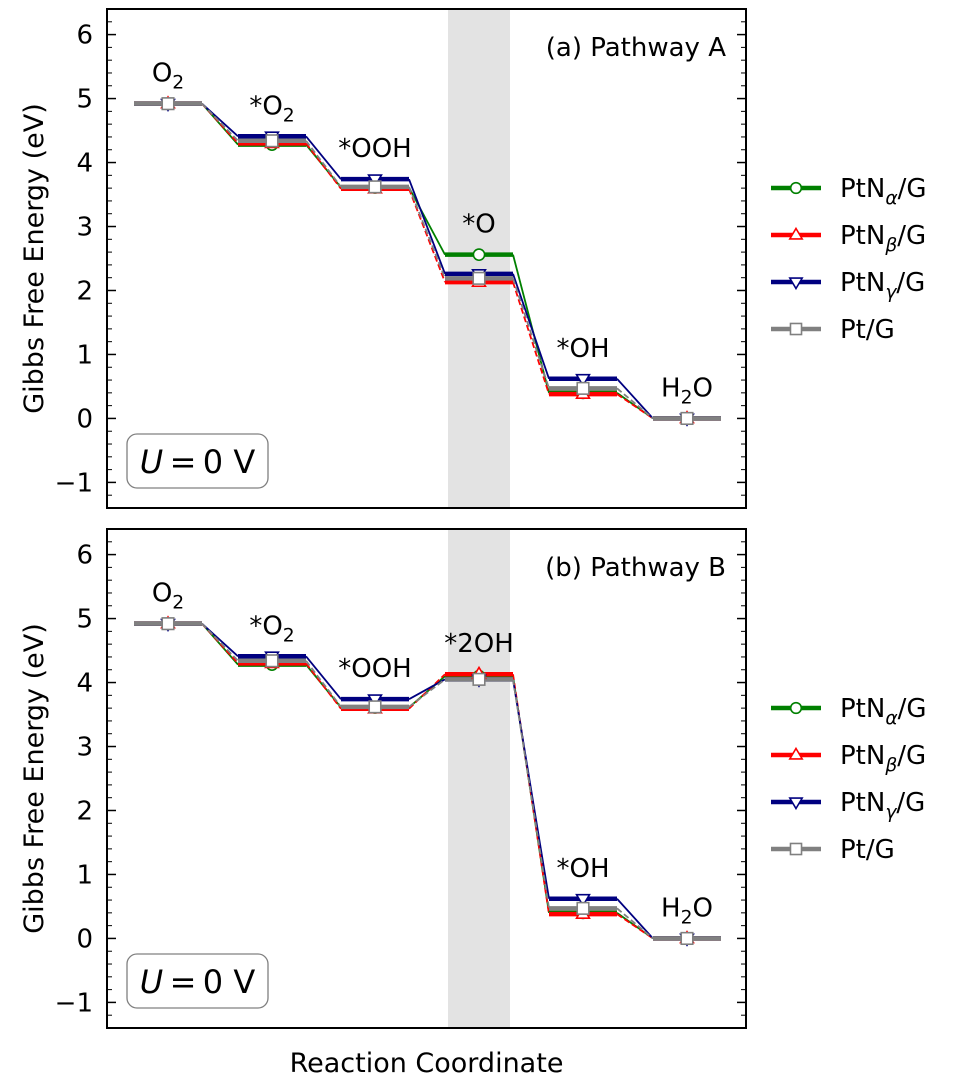  What do you see at coordinates (636, 48) in the screenshot?
I see `panel-title: (a) Pathway A` at bounding box center [636, 48].